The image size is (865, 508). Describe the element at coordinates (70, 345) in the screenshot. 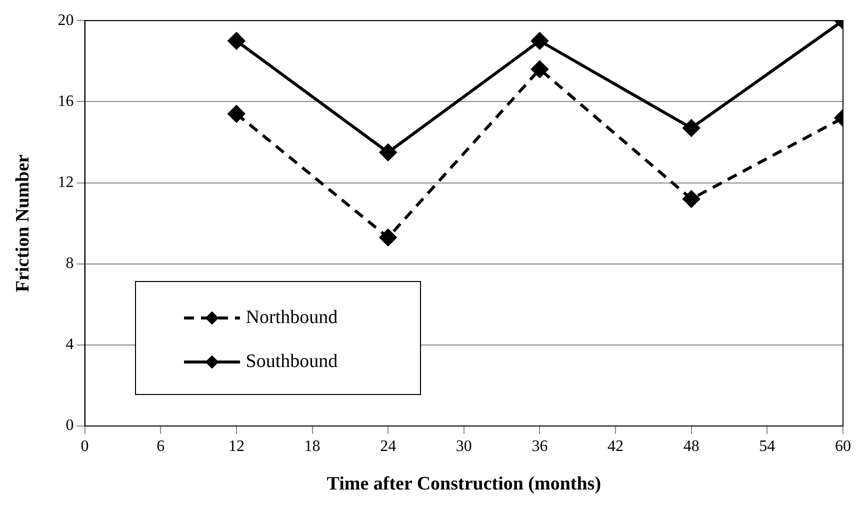

I see `y-tick-label: 4` at that location.